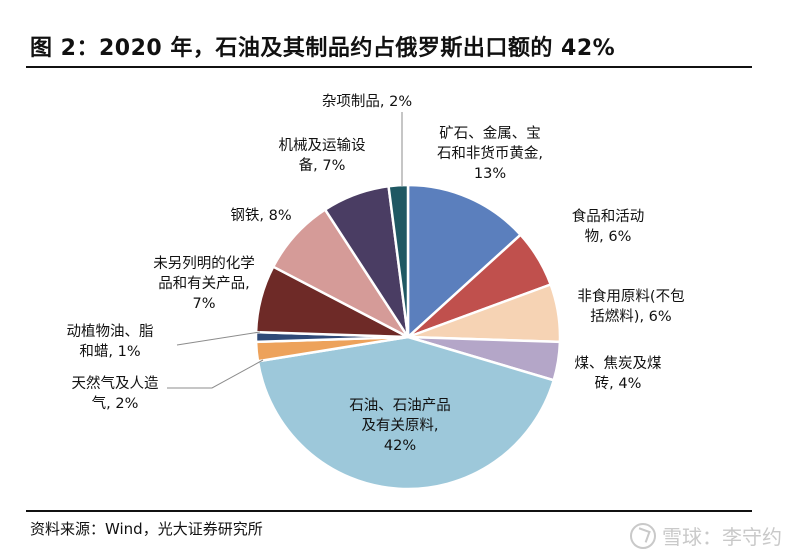  I want to click on slice-label-line: 杂项制品, 2%, so click(367, 101).